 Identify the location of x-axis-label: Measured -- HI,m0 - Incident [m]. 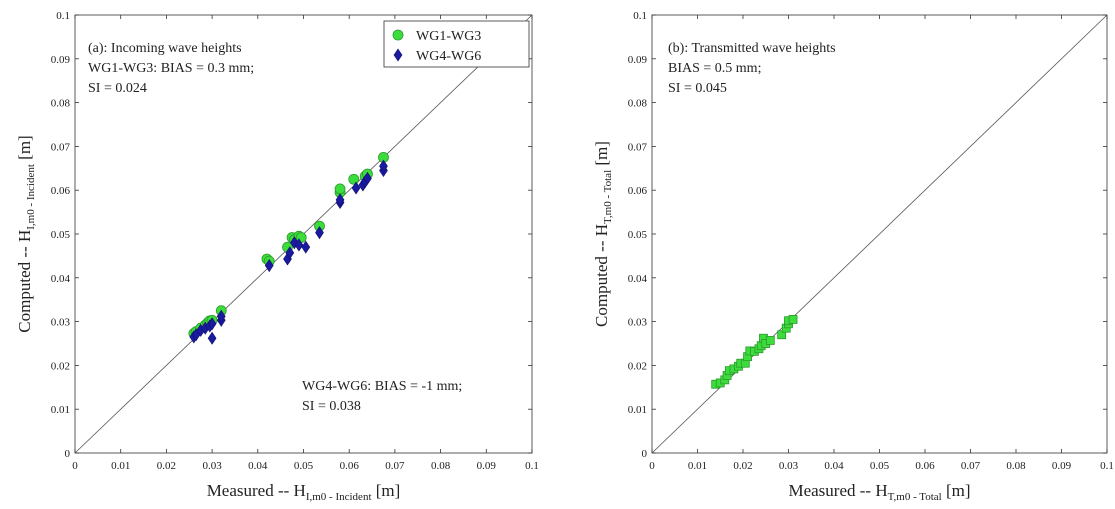
(304, 492).